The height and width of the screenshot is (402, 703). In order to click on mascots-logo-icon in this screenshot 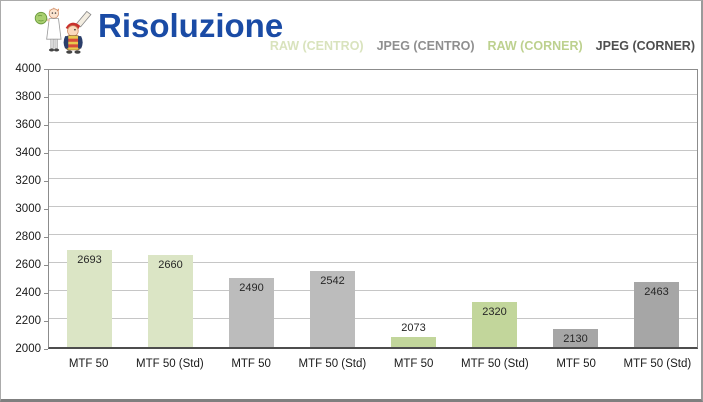, I will do `click(63, 30)`.